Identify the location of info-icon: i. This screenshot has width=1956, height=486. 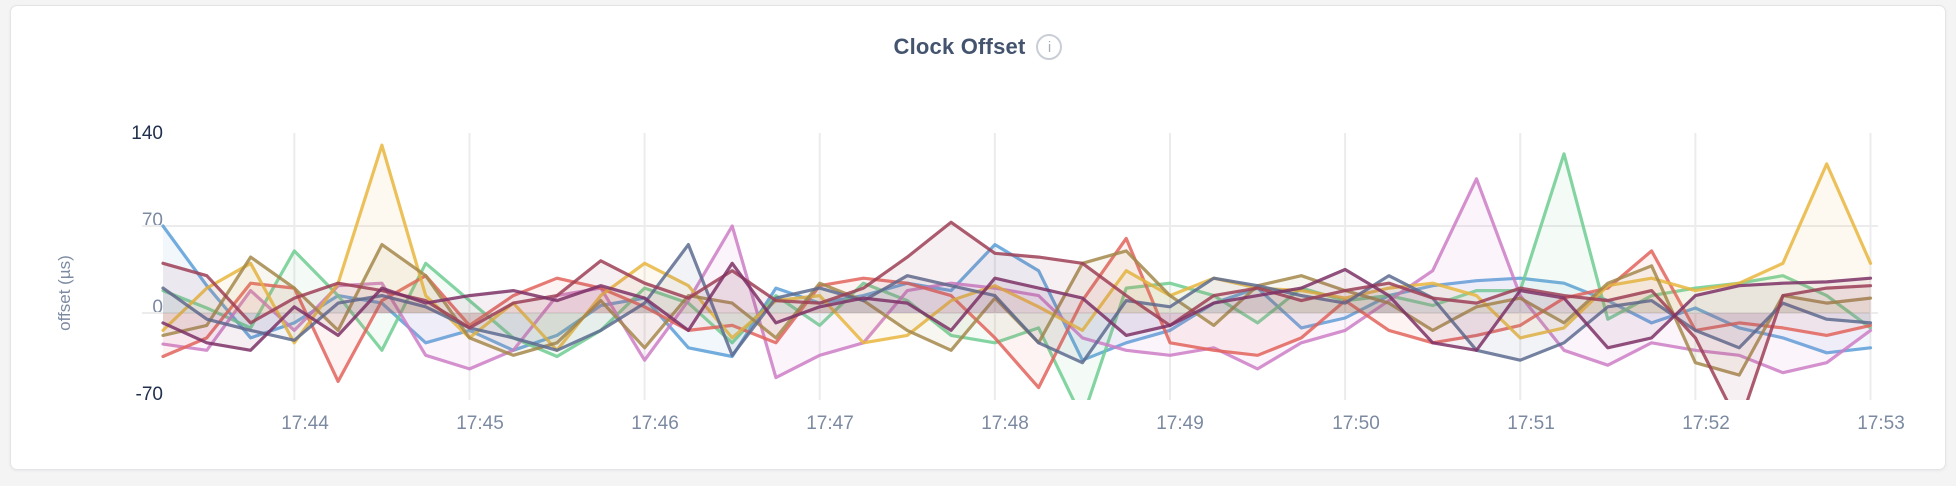
(1049, 47).